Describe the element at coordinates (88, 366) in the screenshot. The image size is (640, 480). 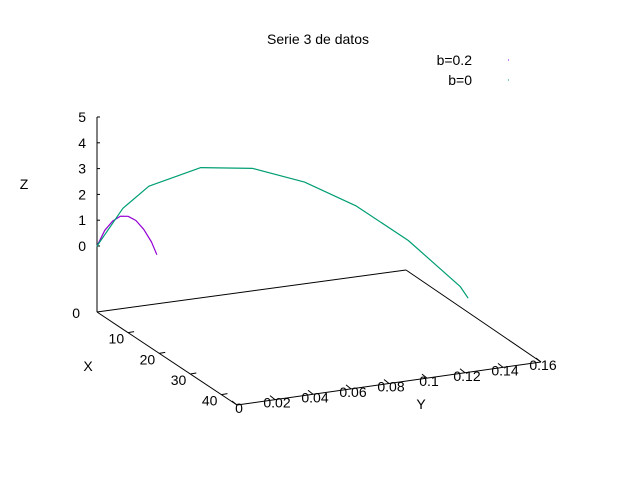
I see `x-axis-label: X` at that location.